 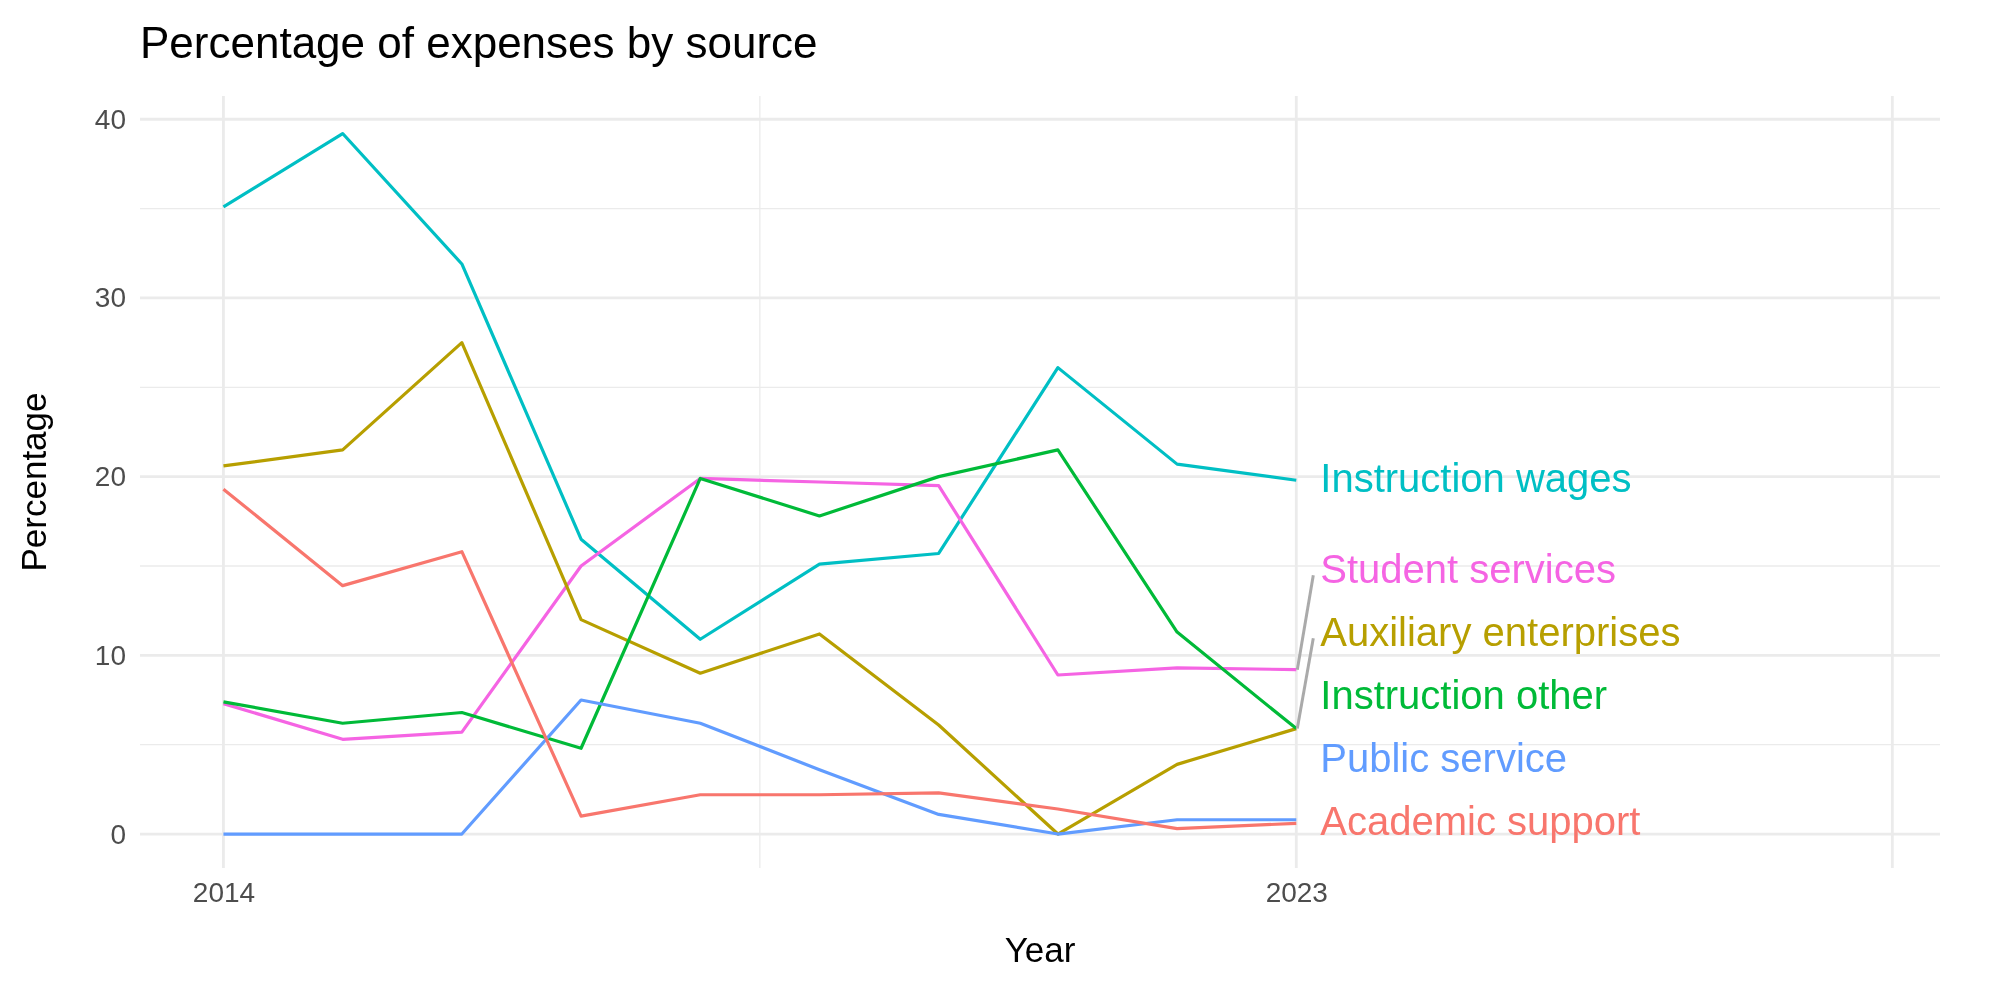 What do you see at coordinates (1480, 821) in the screenshot?
I see `series-label: Academic support` at bounding box center [1480, 821].